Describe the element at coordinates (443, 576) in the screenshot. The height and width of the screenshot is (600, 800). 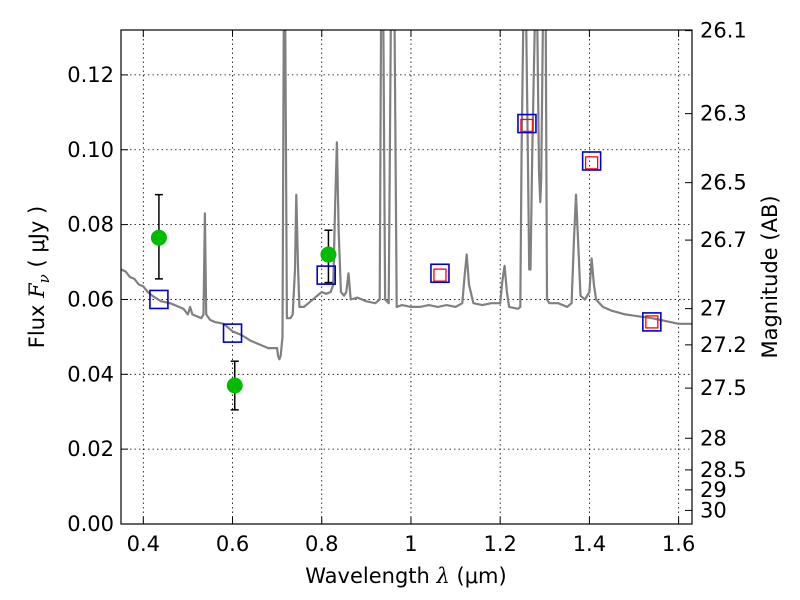
I see `x-axis-label-symbol: λ` at that location.